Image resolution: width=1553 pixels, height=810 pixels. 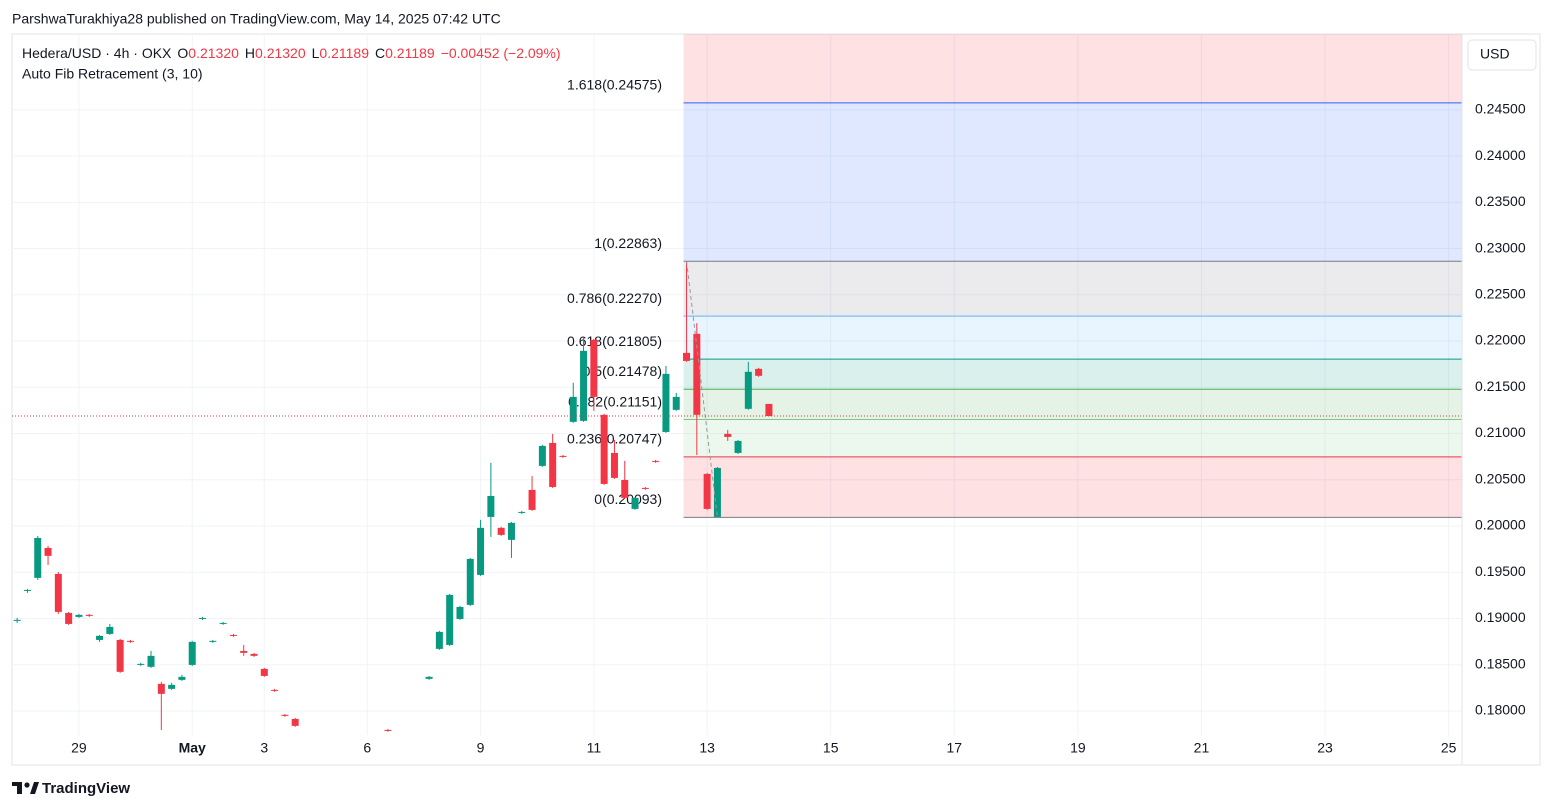 What do you see at coordinates (614, 439) in the screenshot?
I see `fib-label: 0.236(0.20747)` at bounding box center [614, 439].